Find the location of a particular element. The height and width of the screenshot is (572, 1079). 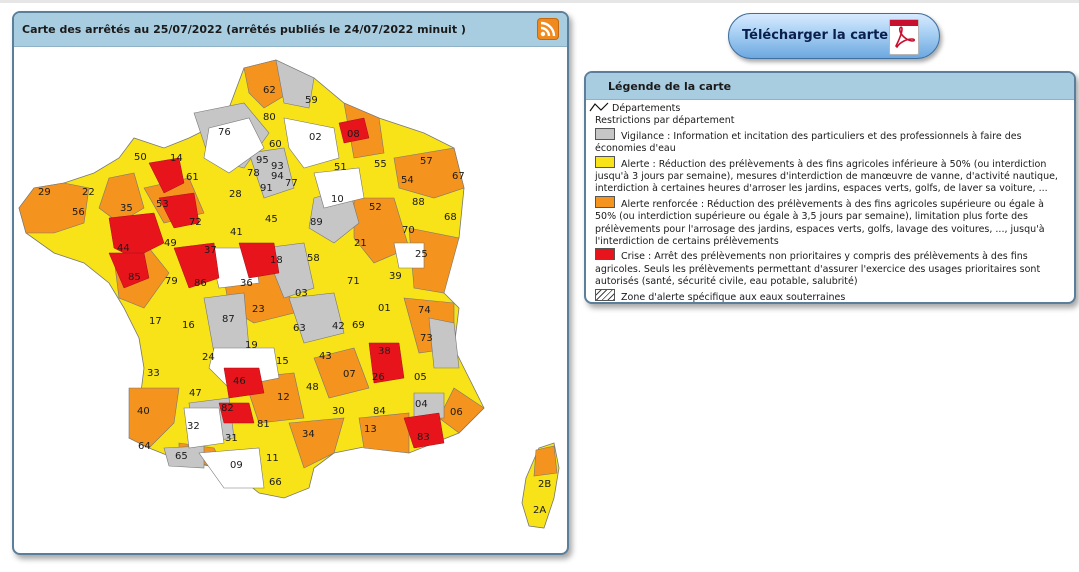

dept-label: 44 is located at coordinates (123, 248).